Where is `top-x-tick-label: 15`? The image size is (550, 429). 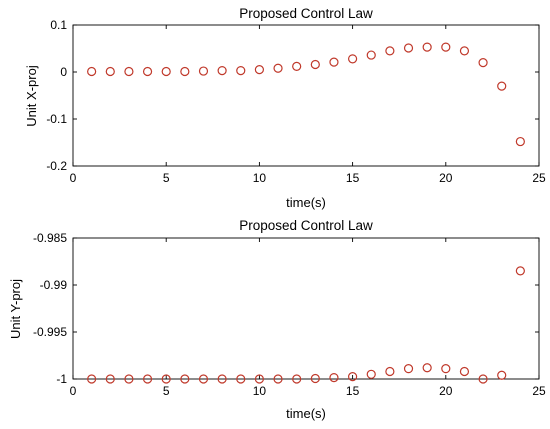 top-x-tick-label: 15 is located at coordinates (353, 178).